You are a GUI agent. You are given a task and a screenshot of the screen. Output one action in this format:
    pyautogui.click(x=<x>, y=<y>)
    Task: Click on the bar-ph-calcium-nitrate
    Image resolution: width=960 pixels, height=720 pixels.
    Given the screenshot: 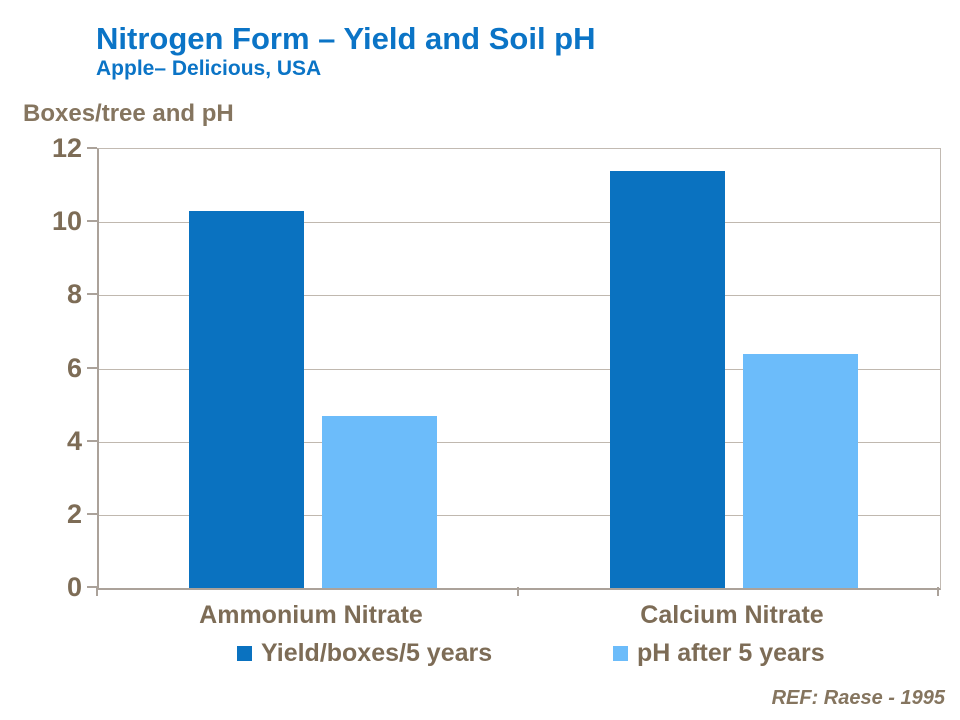 What is the action you would take?
    pyautogui.click(x=800, y=471)
    